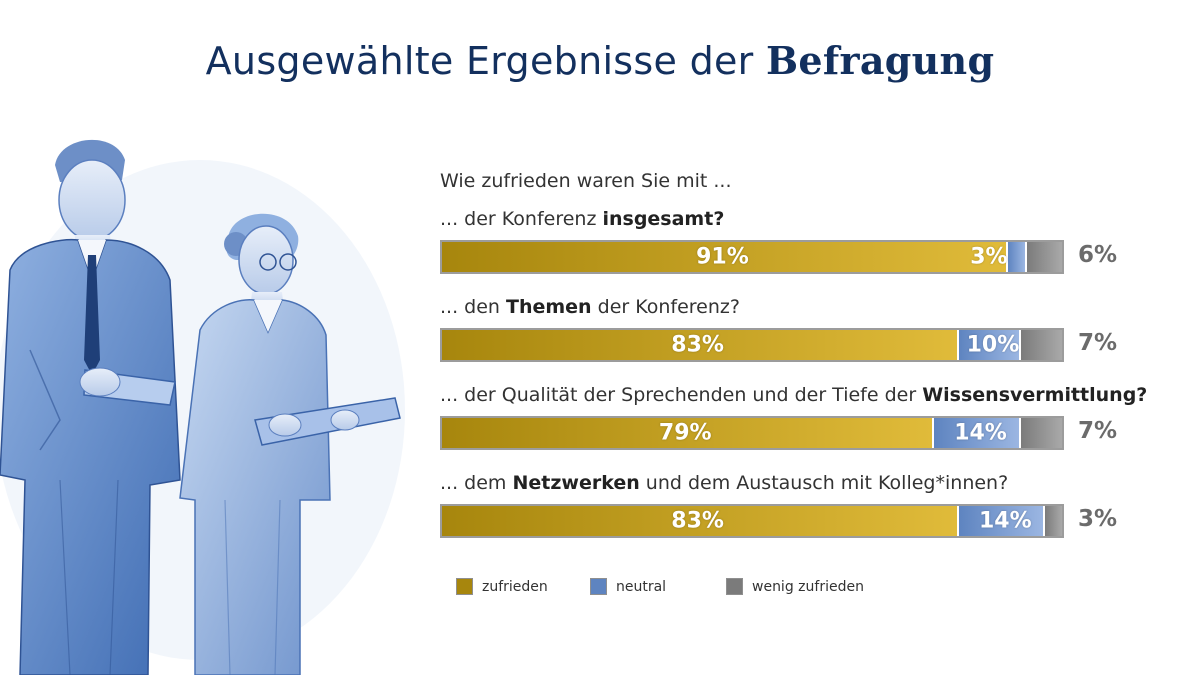 This screenshot has height=675, width=1200. I want to click on data-label-wenig-zufrieden: 3%, so click(1098, 519).